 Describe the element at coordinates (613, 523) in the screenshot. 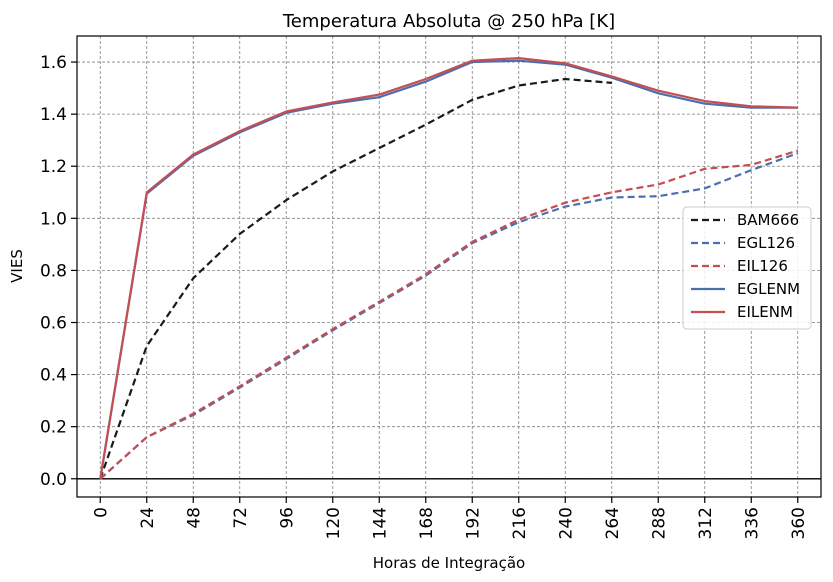

I see `x-tick-label: 264` at that location.